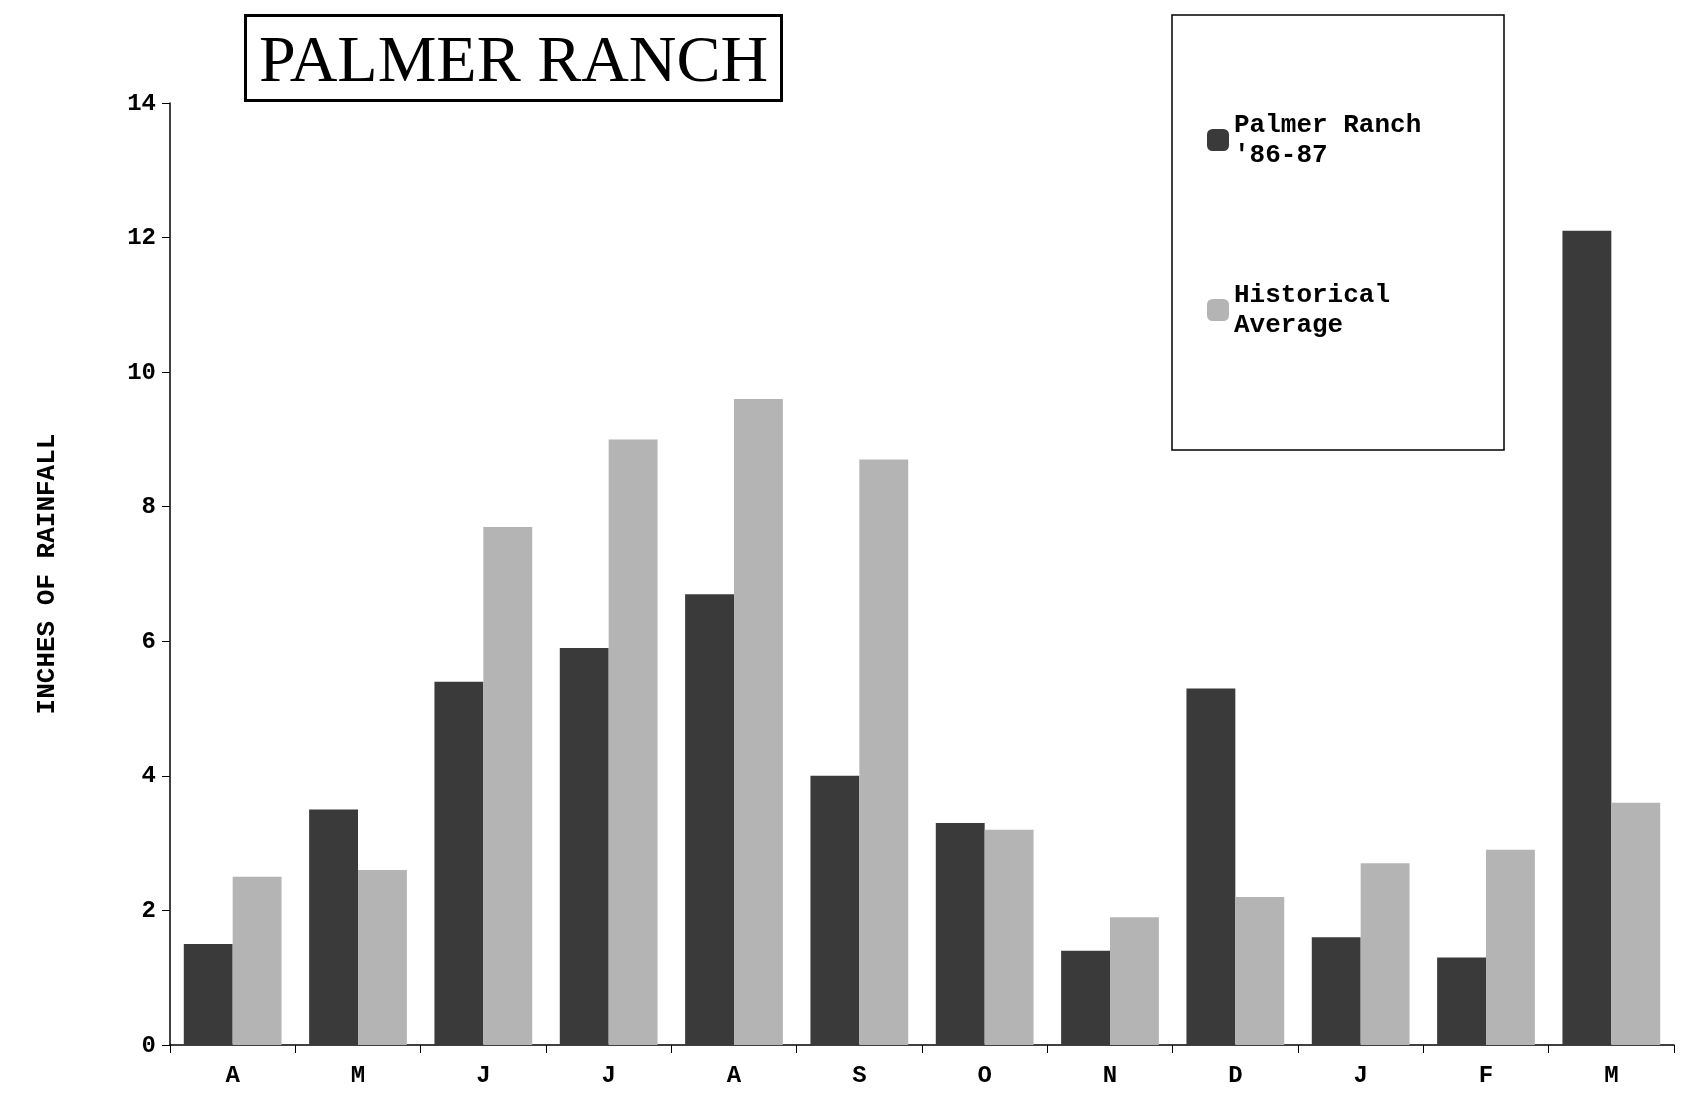 The height and width of the screenshot is (1115, 1684). I want to click on y-tick-label: 2, so click(148, 910).